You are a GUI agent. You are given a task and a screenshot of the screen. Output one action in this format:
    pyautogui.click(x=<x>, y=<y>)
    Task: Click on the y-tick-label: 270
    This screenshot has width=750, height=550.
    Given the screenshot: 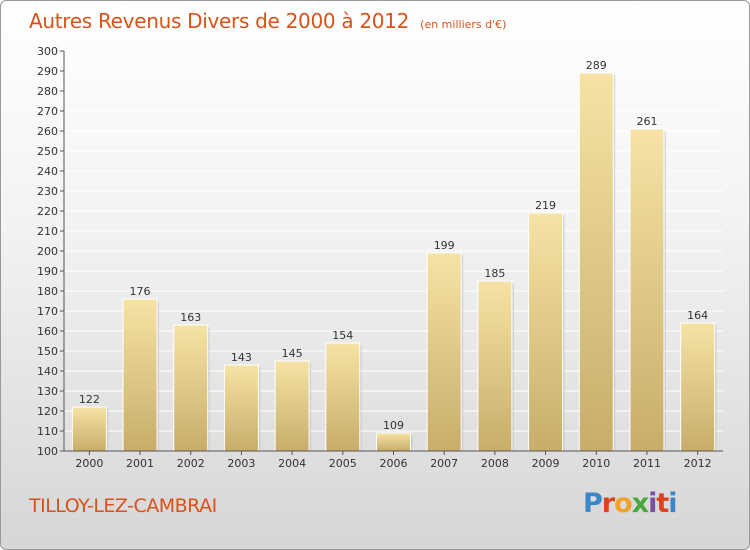 What is the action you would take?
    pyautogui.click(x=47, y=111)
    